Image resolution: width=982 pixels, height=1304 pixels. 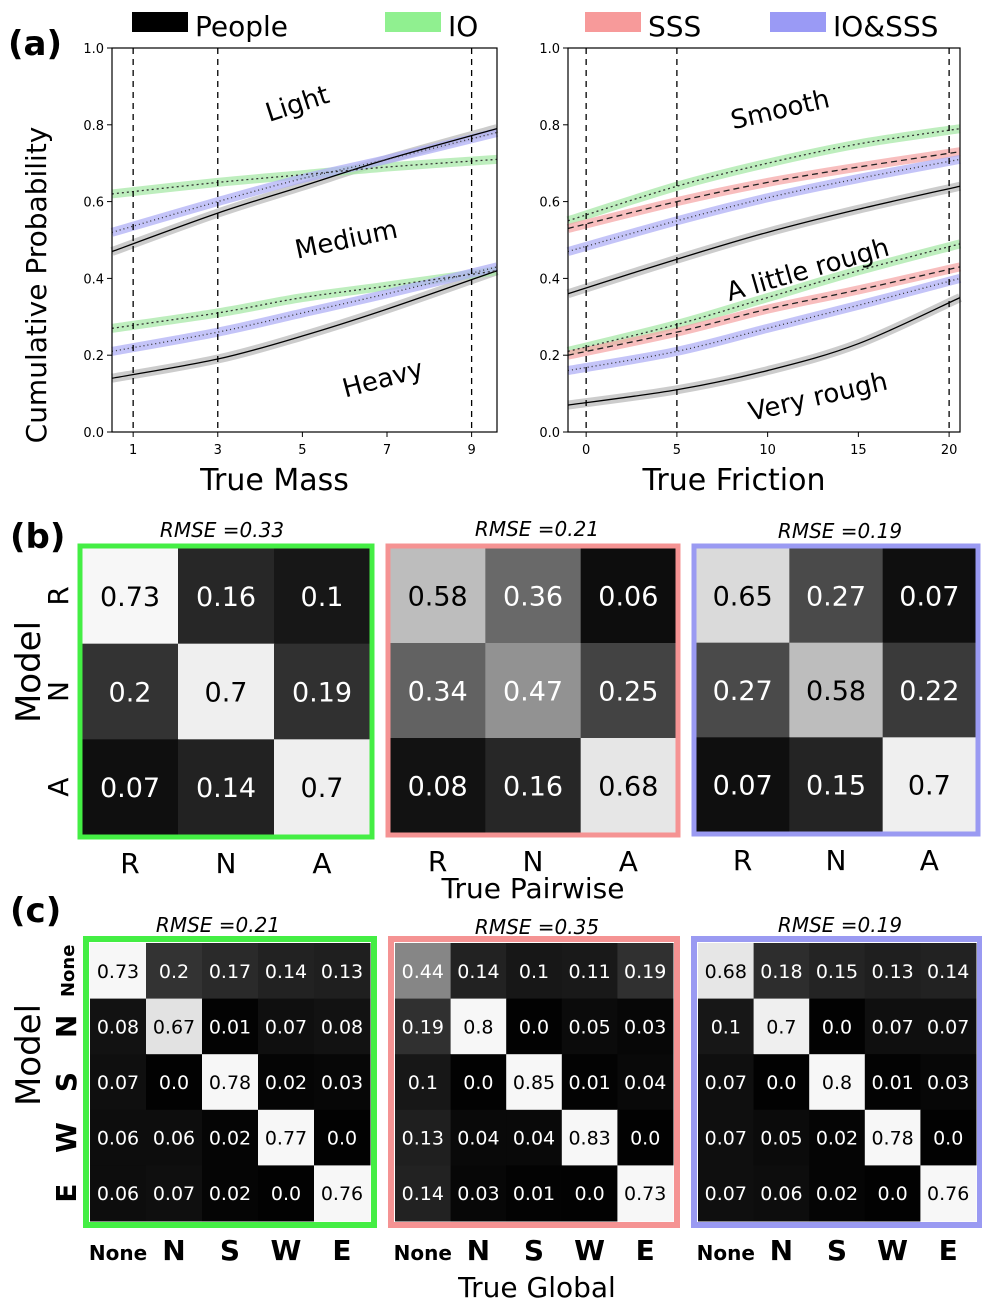 I want to click on heatmap-cell-value: 0.47, so click(x=533, y=692).